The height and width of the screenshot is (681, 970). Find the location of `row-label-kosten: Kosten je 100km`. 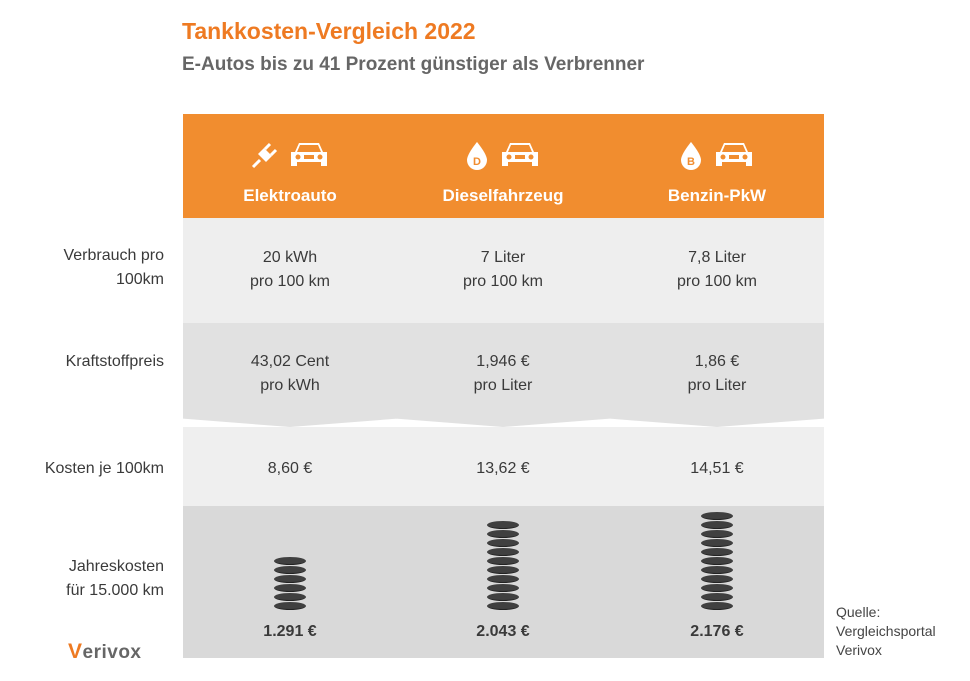

row-label-kosten: Kosten je 100km is located at coordinates (104, 468).